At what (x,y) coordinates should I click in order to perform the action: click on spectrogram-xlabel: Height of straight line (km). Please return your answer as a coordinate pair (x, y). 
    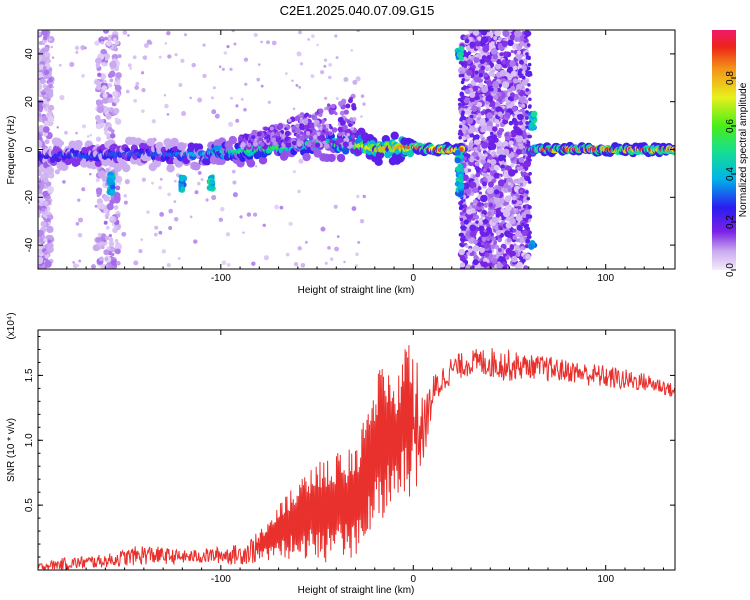
    Looking at the image, I should click on (356, 290).